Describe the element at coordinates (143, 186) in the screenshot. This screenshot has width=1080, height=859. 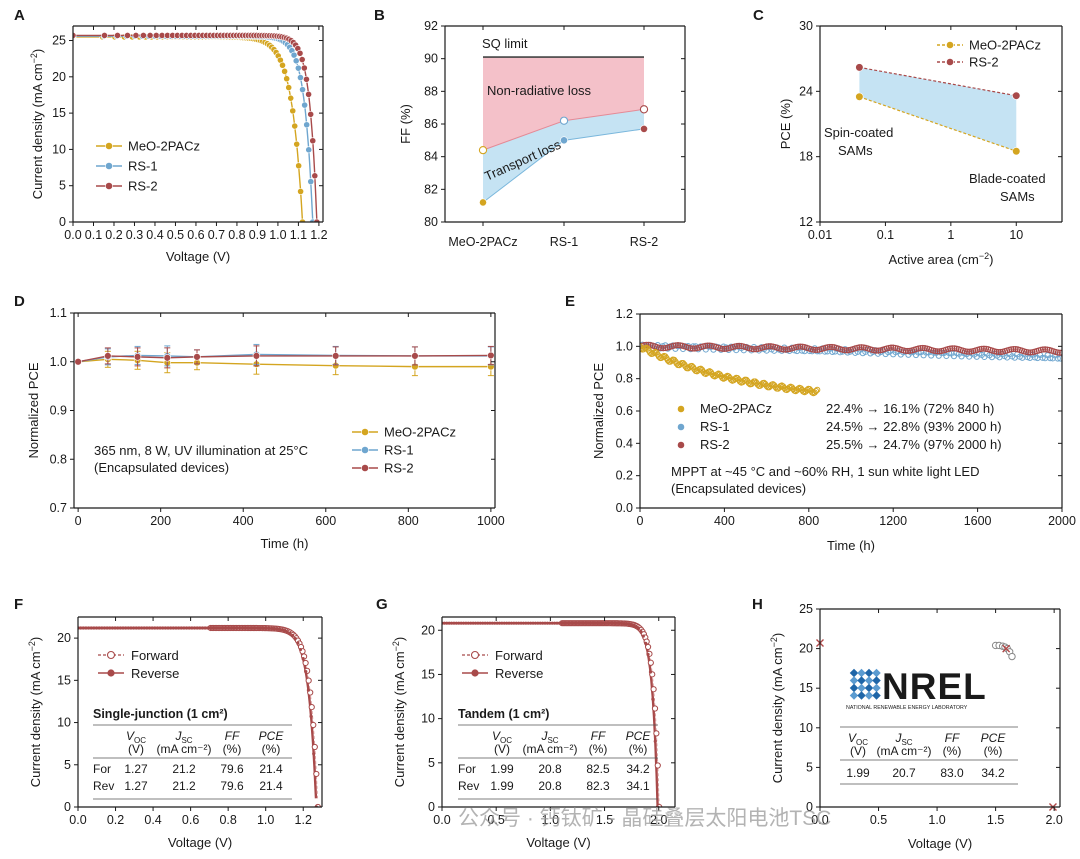
I see `legend-label: RS-2` at that location.